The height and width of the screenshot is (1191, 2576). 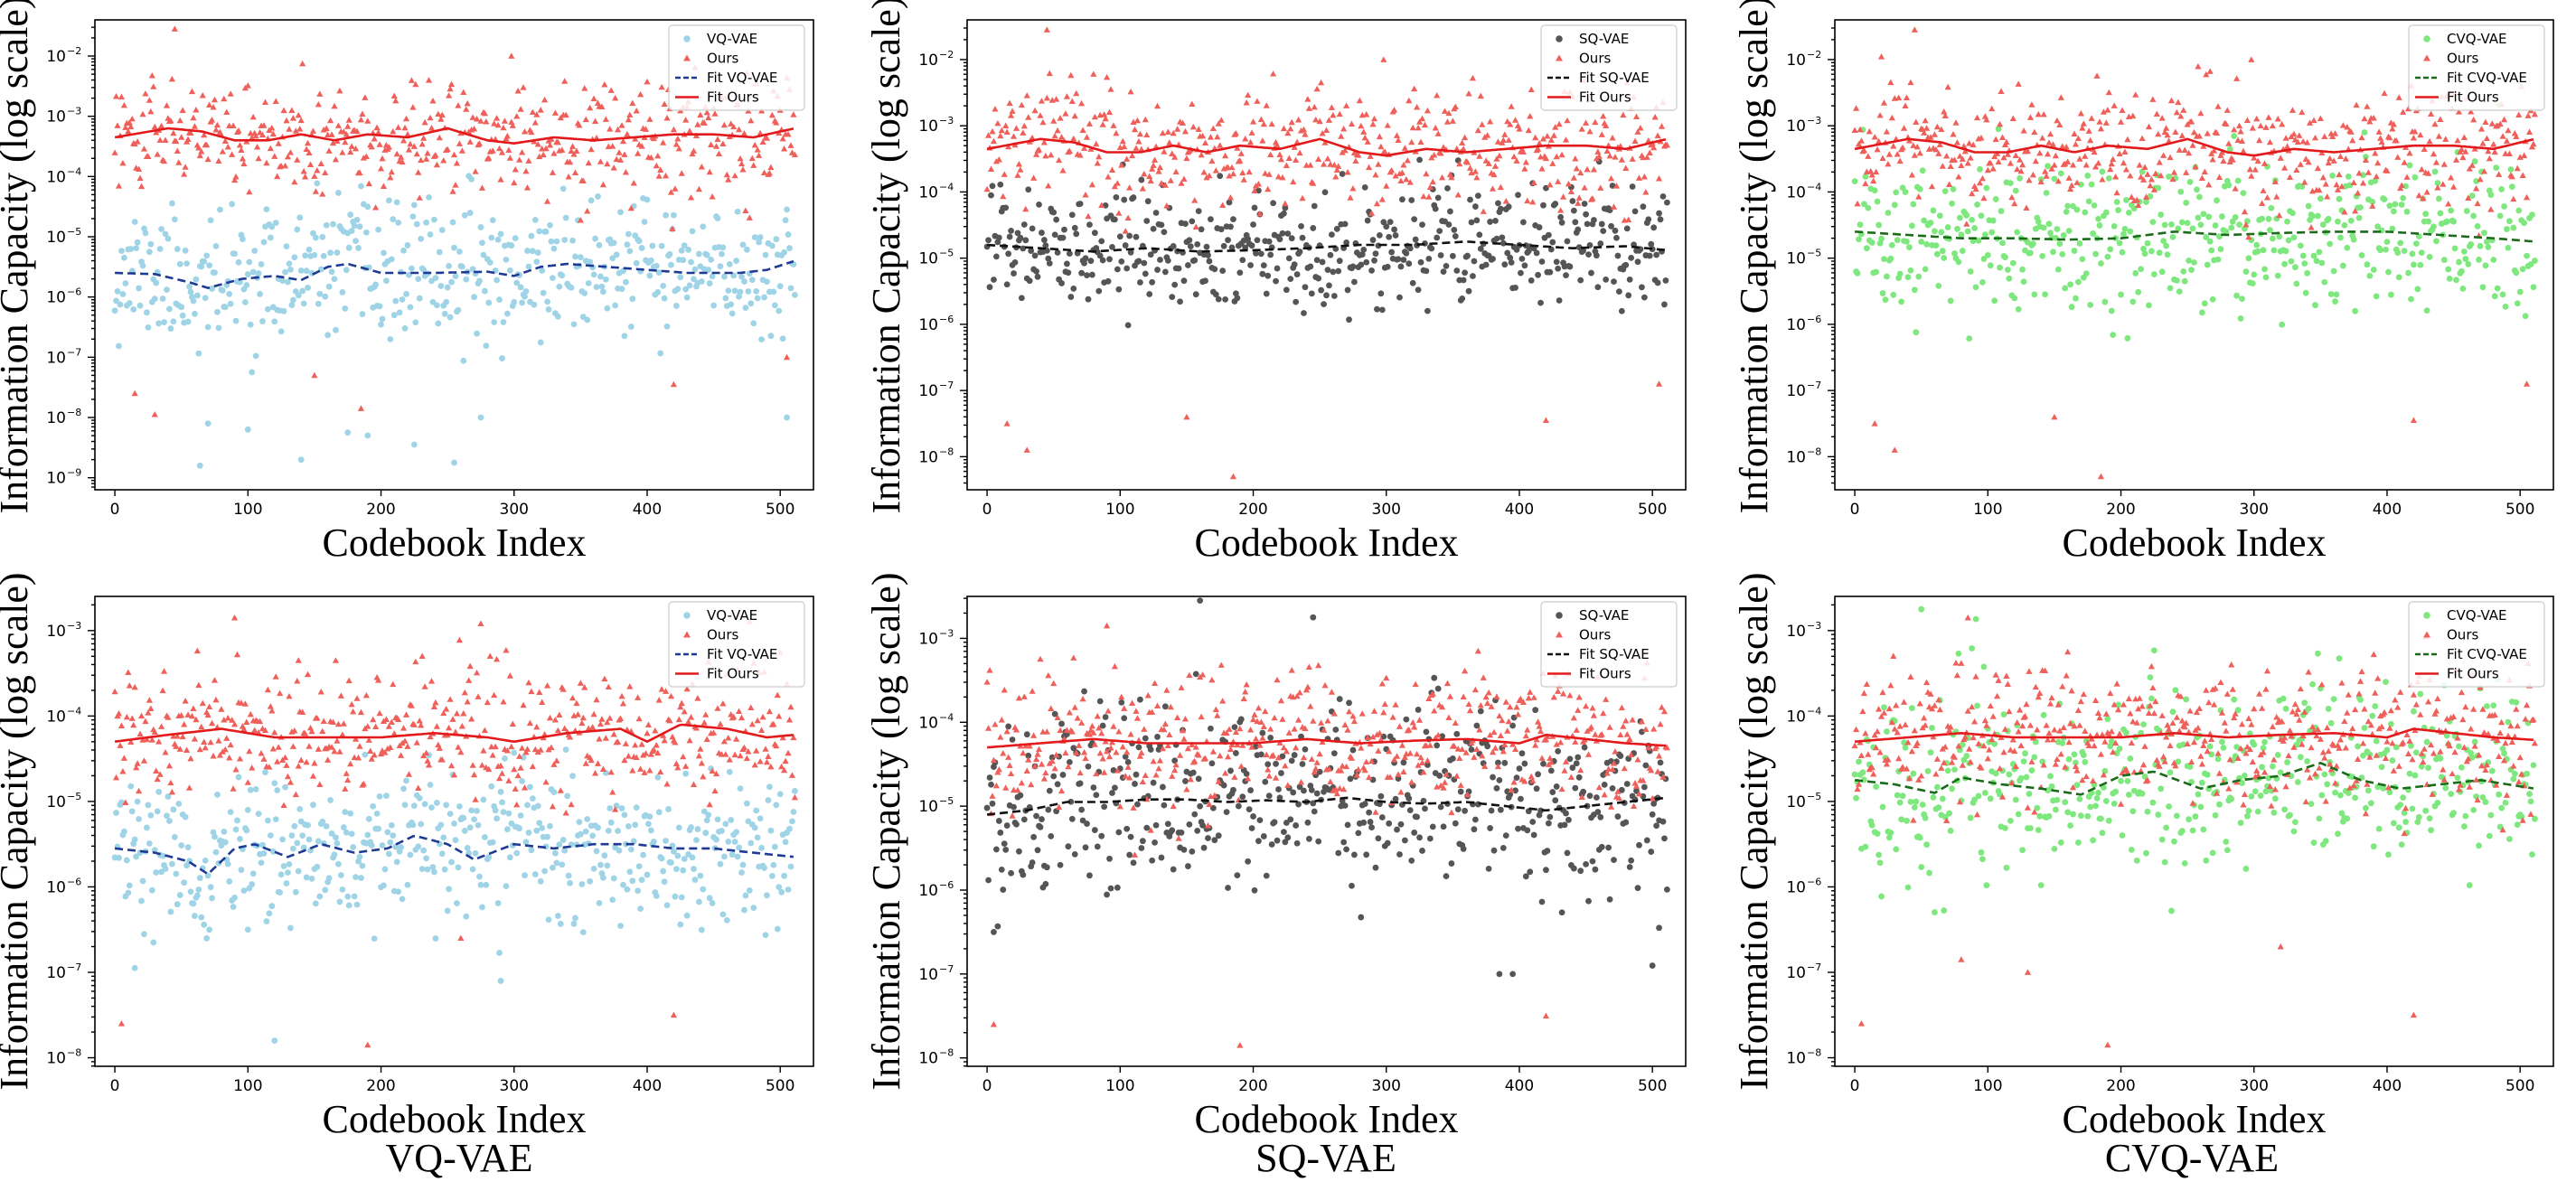 What do you see at coordinates (1119, 510) in the screenshot?
I see `x-tick-label: 100` at bounding box center [1119, 510].